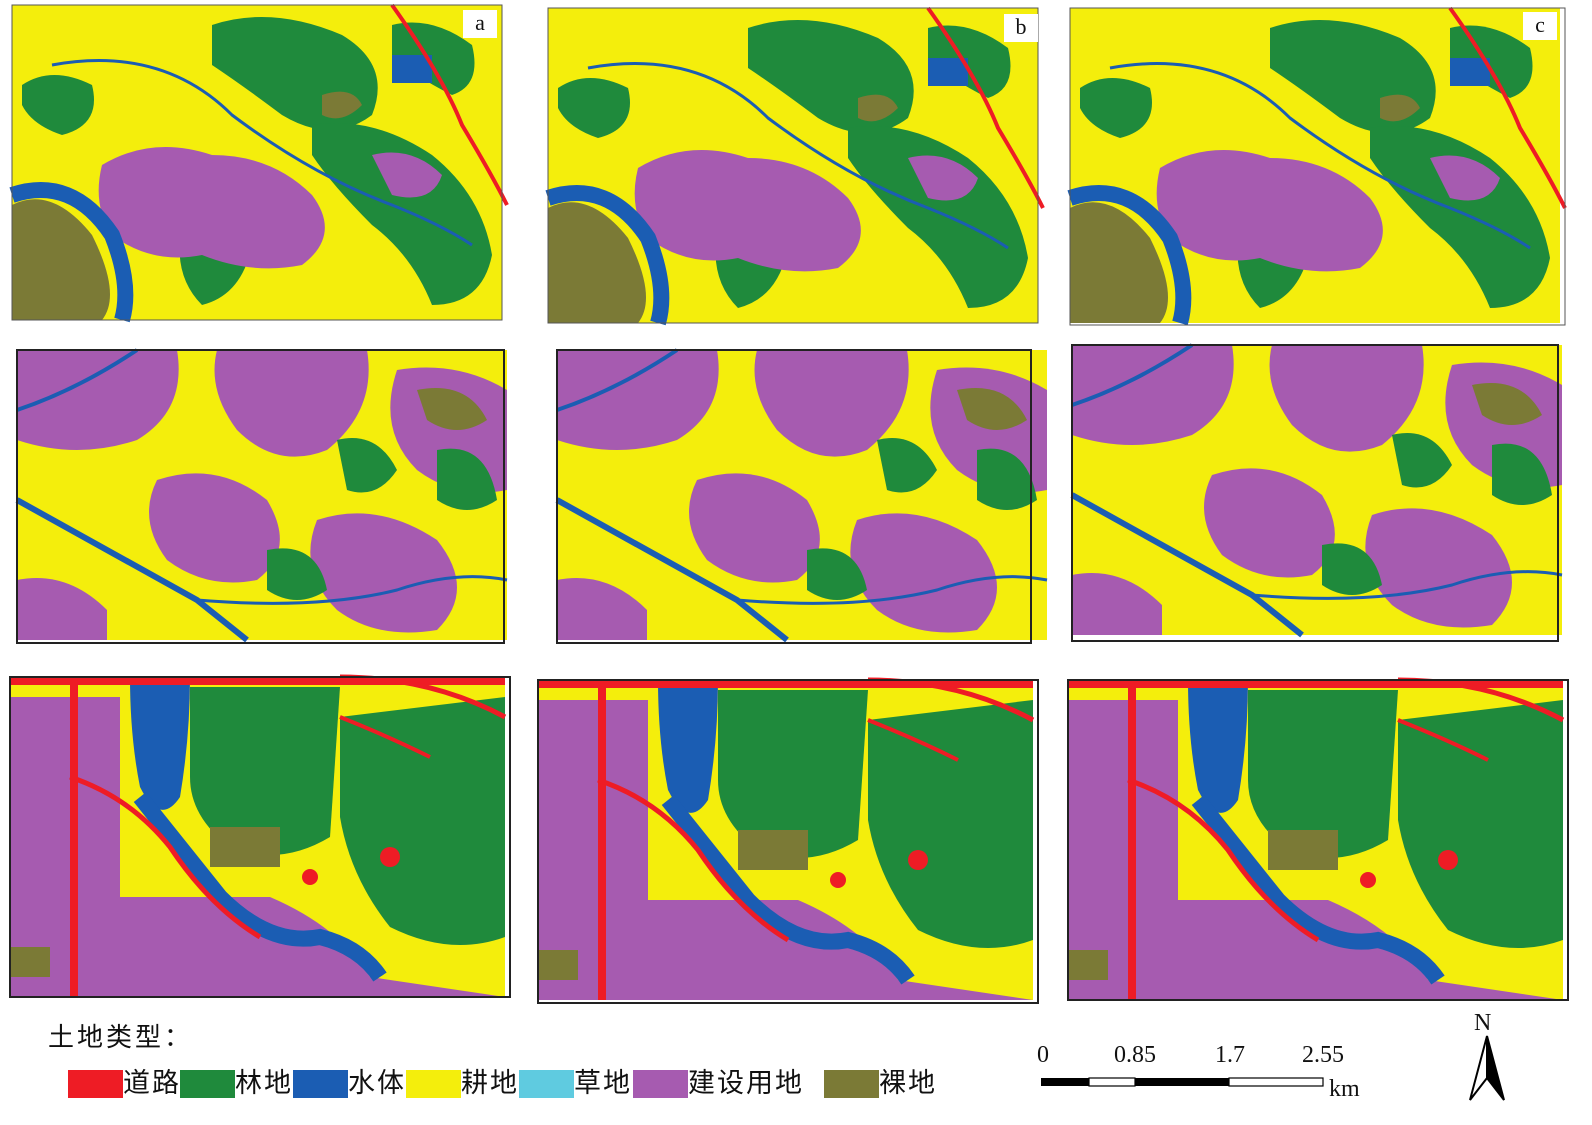 The height and width of the screenshot is (1125, 1592). I want to click on legend-label: 建设用地, so click(746, 1083).